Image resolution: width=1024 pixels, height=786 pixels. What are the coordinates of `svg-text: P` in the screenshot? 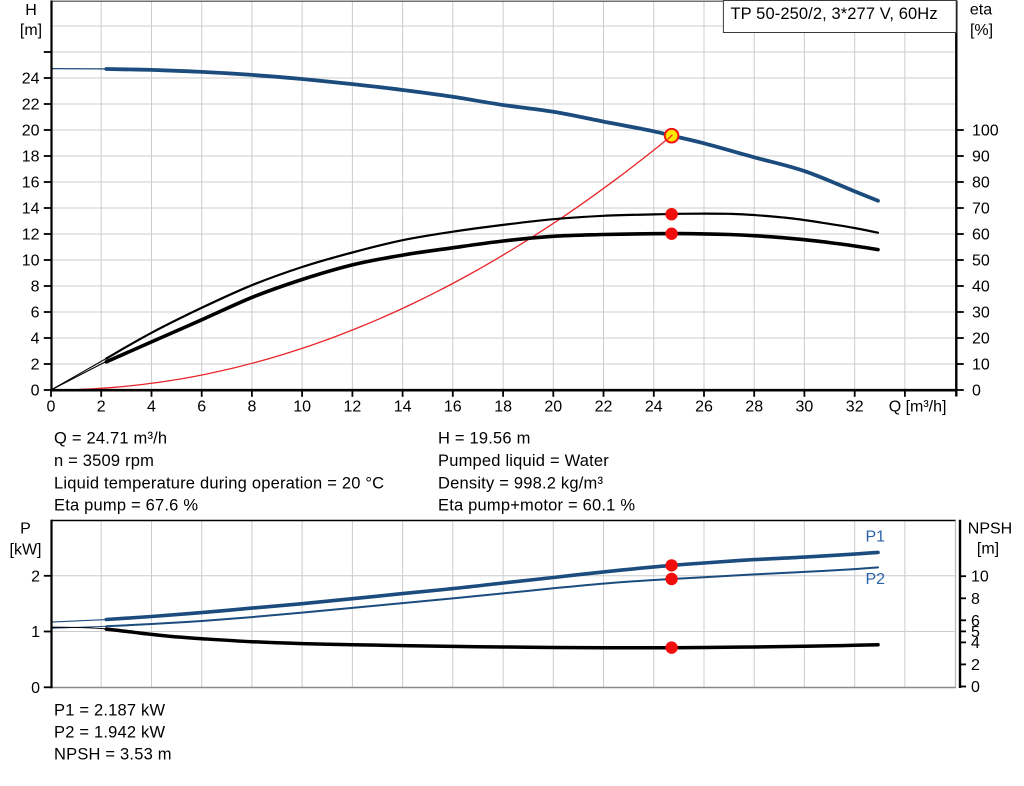 It's located at (25, 529).